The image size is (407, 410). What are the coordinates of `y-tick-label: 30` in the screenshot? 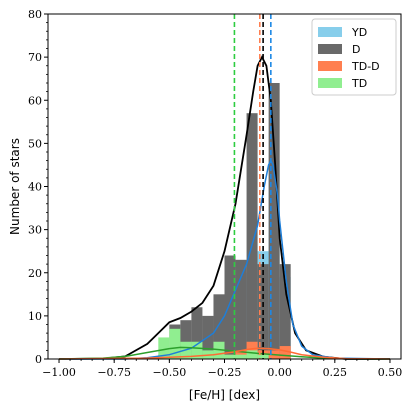 It's located at (35, 230).